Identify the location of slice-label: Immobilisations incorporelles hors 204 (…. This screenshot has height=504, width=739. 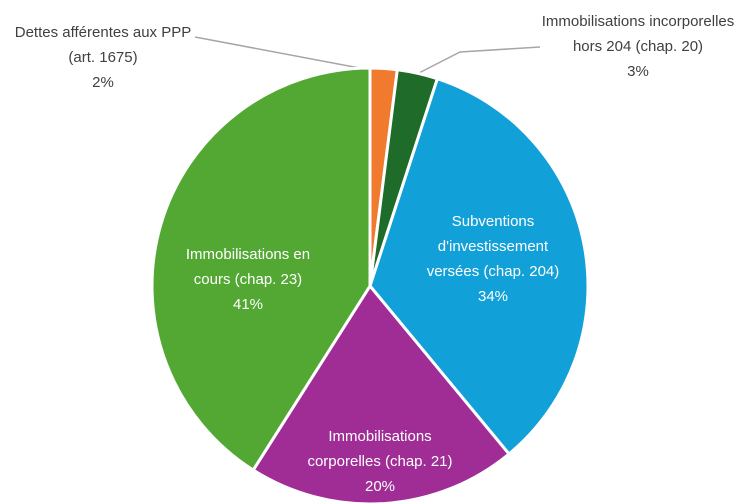
(637, 46).